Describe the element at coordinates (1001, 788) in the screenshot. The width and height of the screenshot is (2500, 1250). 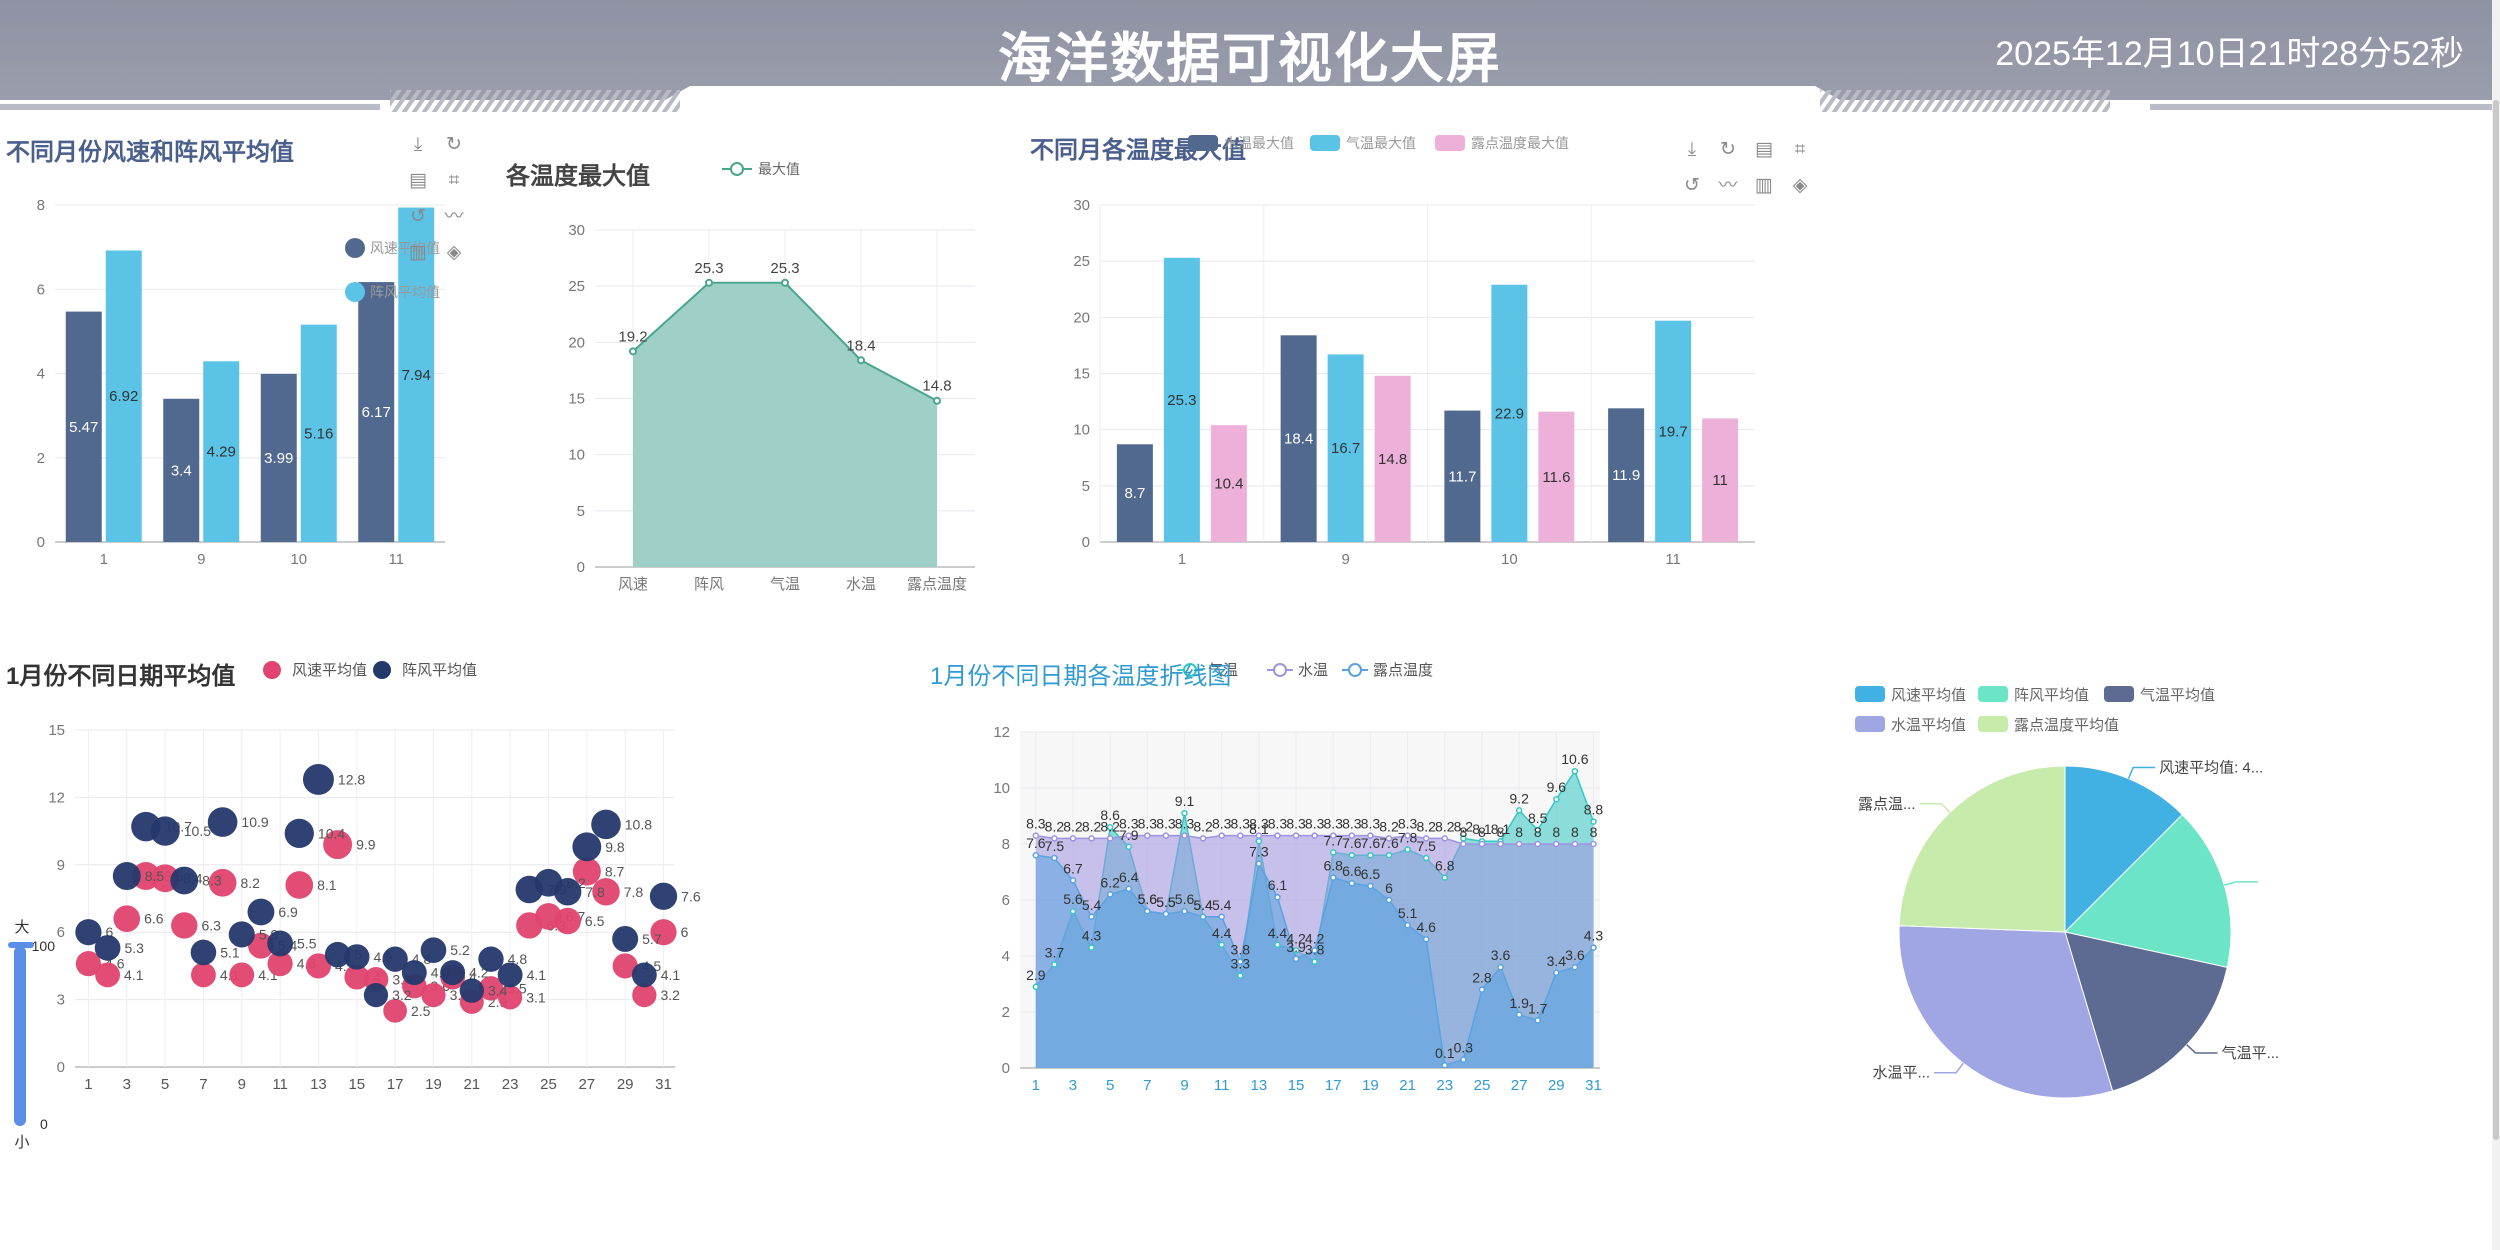
I see `c5-y-tick-label: 10` at that location.